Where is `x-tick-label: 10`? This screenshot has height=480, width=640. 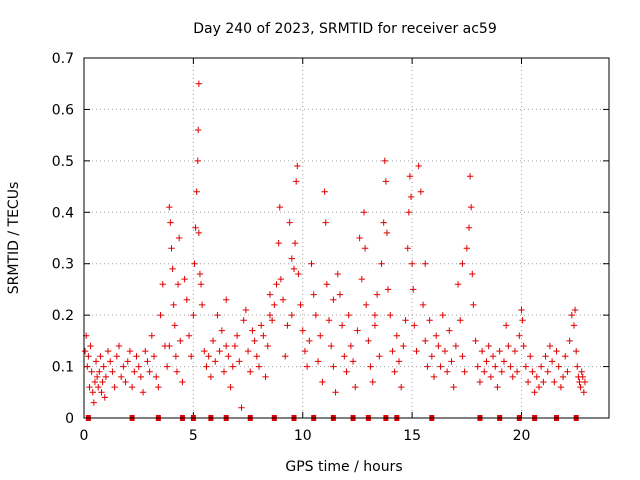
x-tick-label: 10 is located at coordinates (303, 436).